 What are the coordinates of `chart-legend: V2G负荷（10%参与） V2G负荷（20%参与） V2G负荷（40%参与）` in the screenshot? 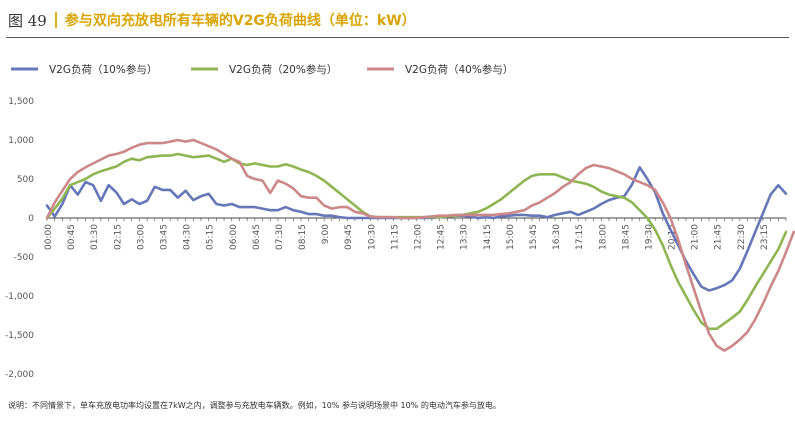 It's located at (262, 69).